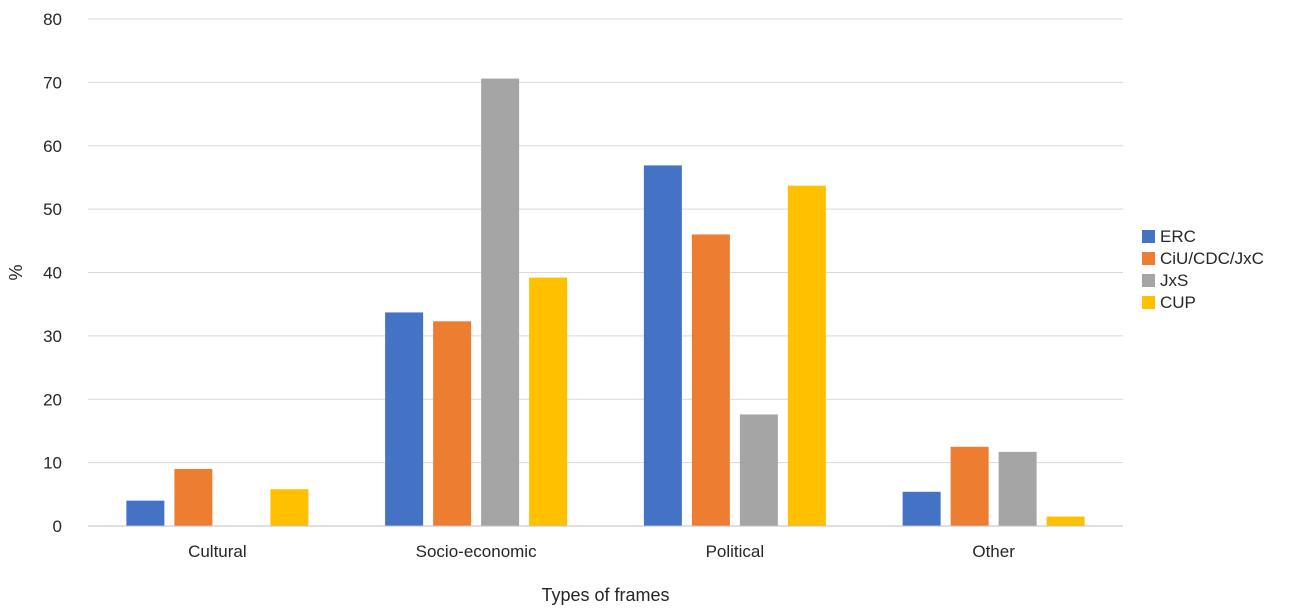 This screenshot has width=1303, height=610. Describe the element at coordinates (735, 551) in the screenshot. I see `x-tick-label: Political` at that location.